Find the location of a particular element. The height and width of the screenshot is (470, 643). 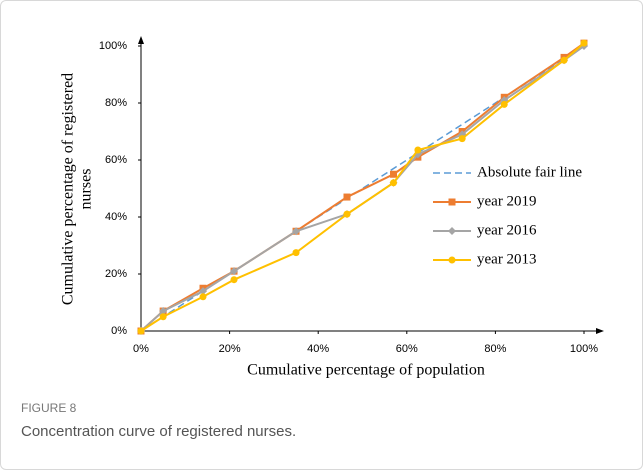

figure-label: FIGURE 8 is located at coordinates (49, 408).